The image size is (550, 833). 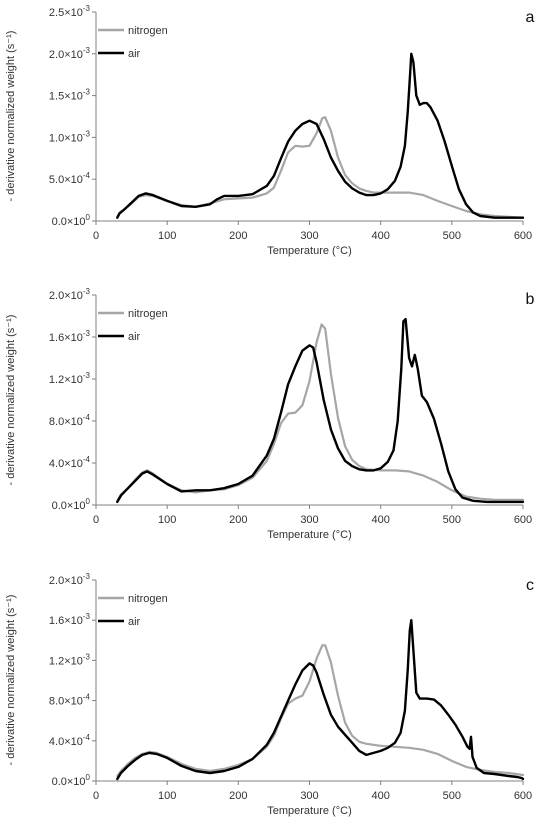 What do you see at coordinates (70, 11) in the screenshot?
I see `y-tick-label: 2.5×10⁻³` at bounding box center [70, 11].